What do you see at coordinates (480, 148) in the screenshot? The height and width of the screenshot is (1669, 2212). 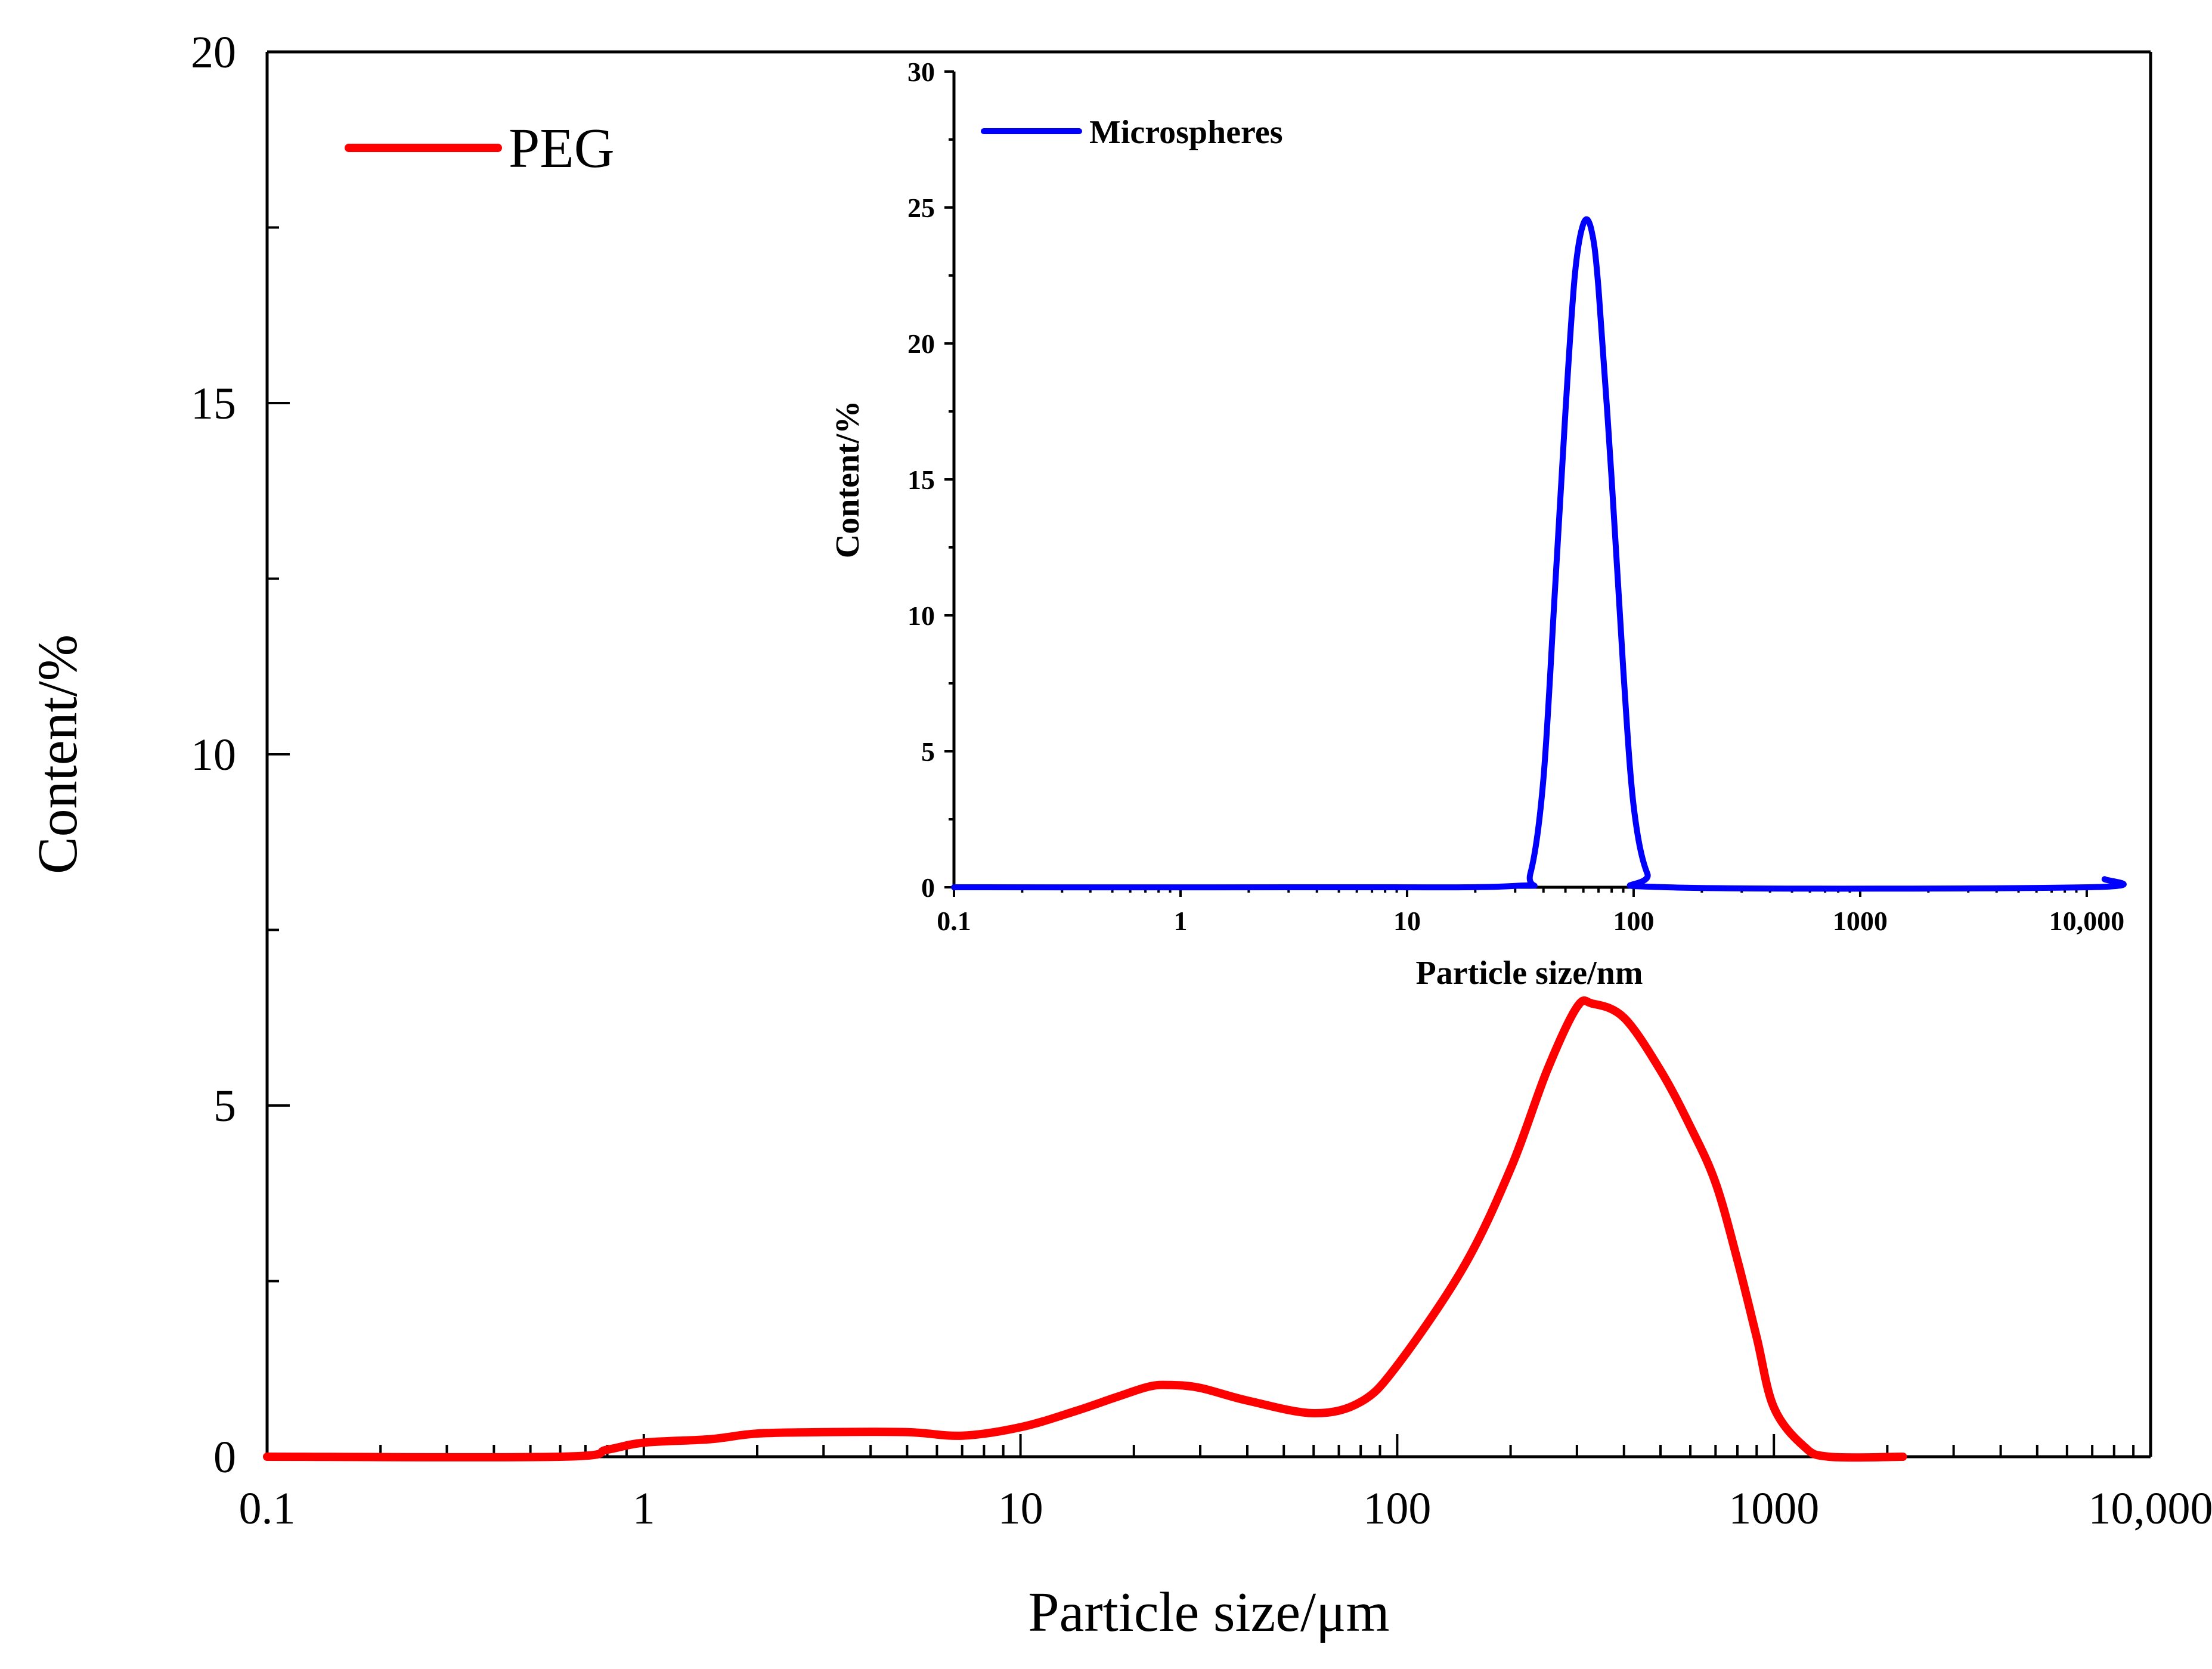 I see `main-legend: PEG` at bounding box center [480, 148].